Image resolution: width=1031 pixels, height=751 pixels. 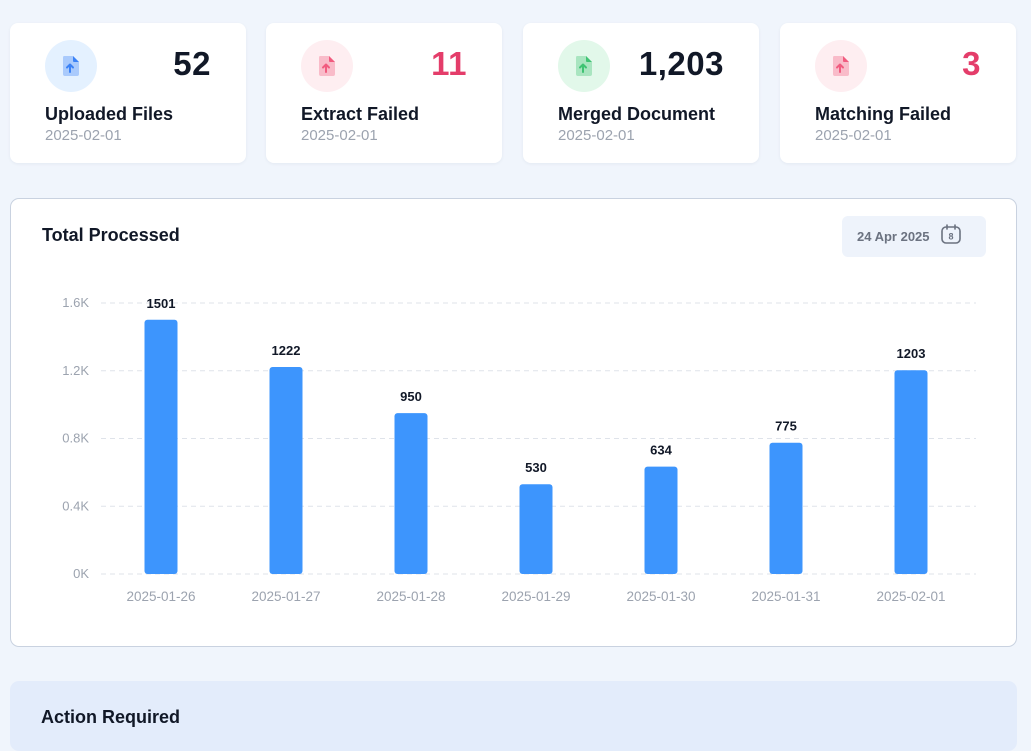 What do you see at coordinates (75, 438) in the screenshot?
I see `y-tick-label: 0.8K` at bounding box center [75, 438].